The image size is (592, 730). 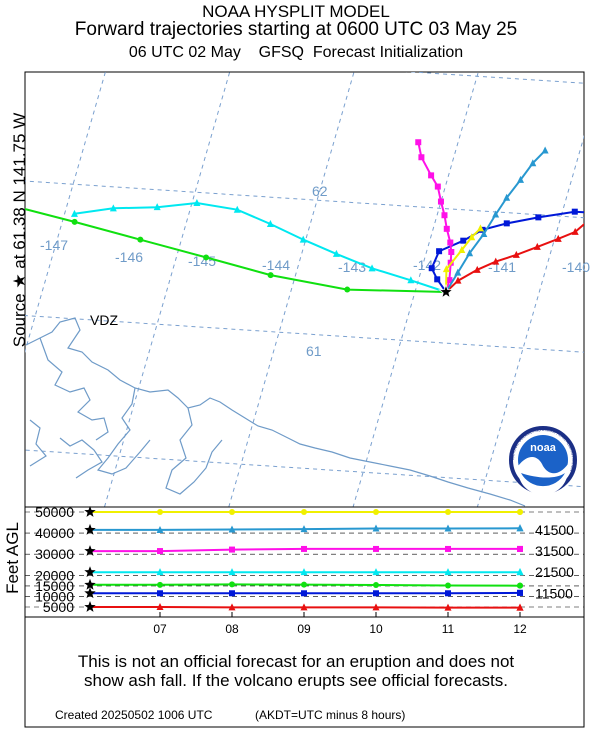 What do you see at coordinates (58, 607) in the screenshot?
I see `altitude-y-tick-label: 5000` at bounding box center [58, 607].